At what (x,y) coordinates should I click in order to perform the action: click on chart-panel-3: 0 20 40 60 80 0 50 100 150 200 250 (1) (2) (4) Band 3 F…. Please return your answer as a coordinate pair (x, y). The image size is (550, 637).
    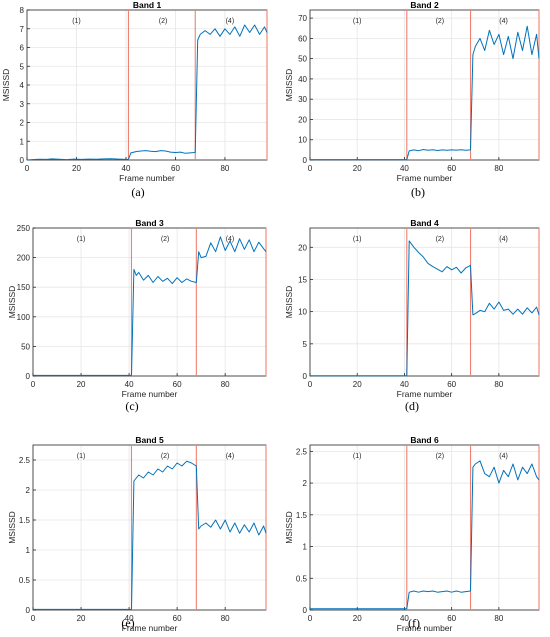
    Looking at the image, I should click on (136, 315).